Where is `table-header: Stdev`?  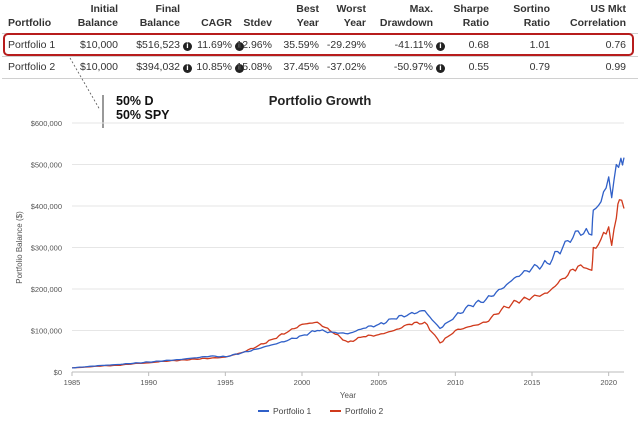
table-header: Stdev is located at coordinates (257, 23).